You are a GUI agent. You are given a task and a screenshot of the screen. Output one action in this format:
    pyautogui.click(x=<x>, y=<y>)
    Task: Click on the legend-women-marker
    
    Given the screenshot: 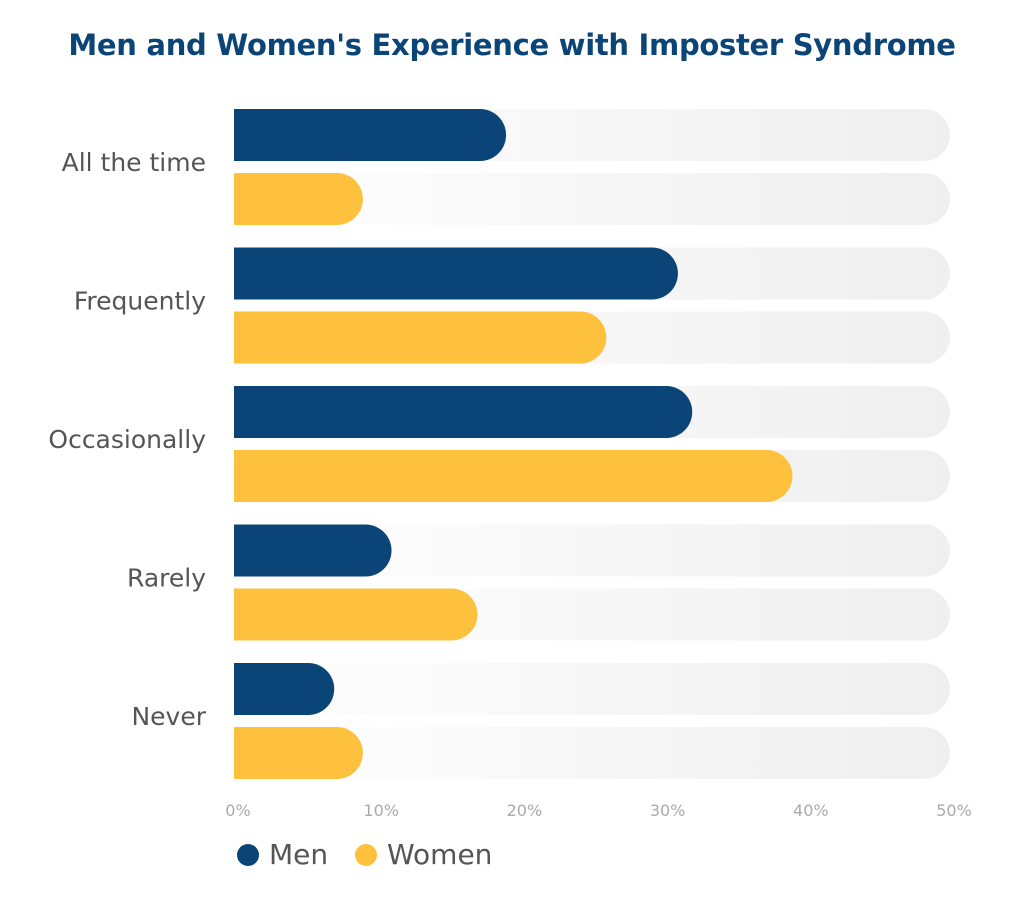 What is the action you would take?
    pyautogui.click(x=366, y=855)
    